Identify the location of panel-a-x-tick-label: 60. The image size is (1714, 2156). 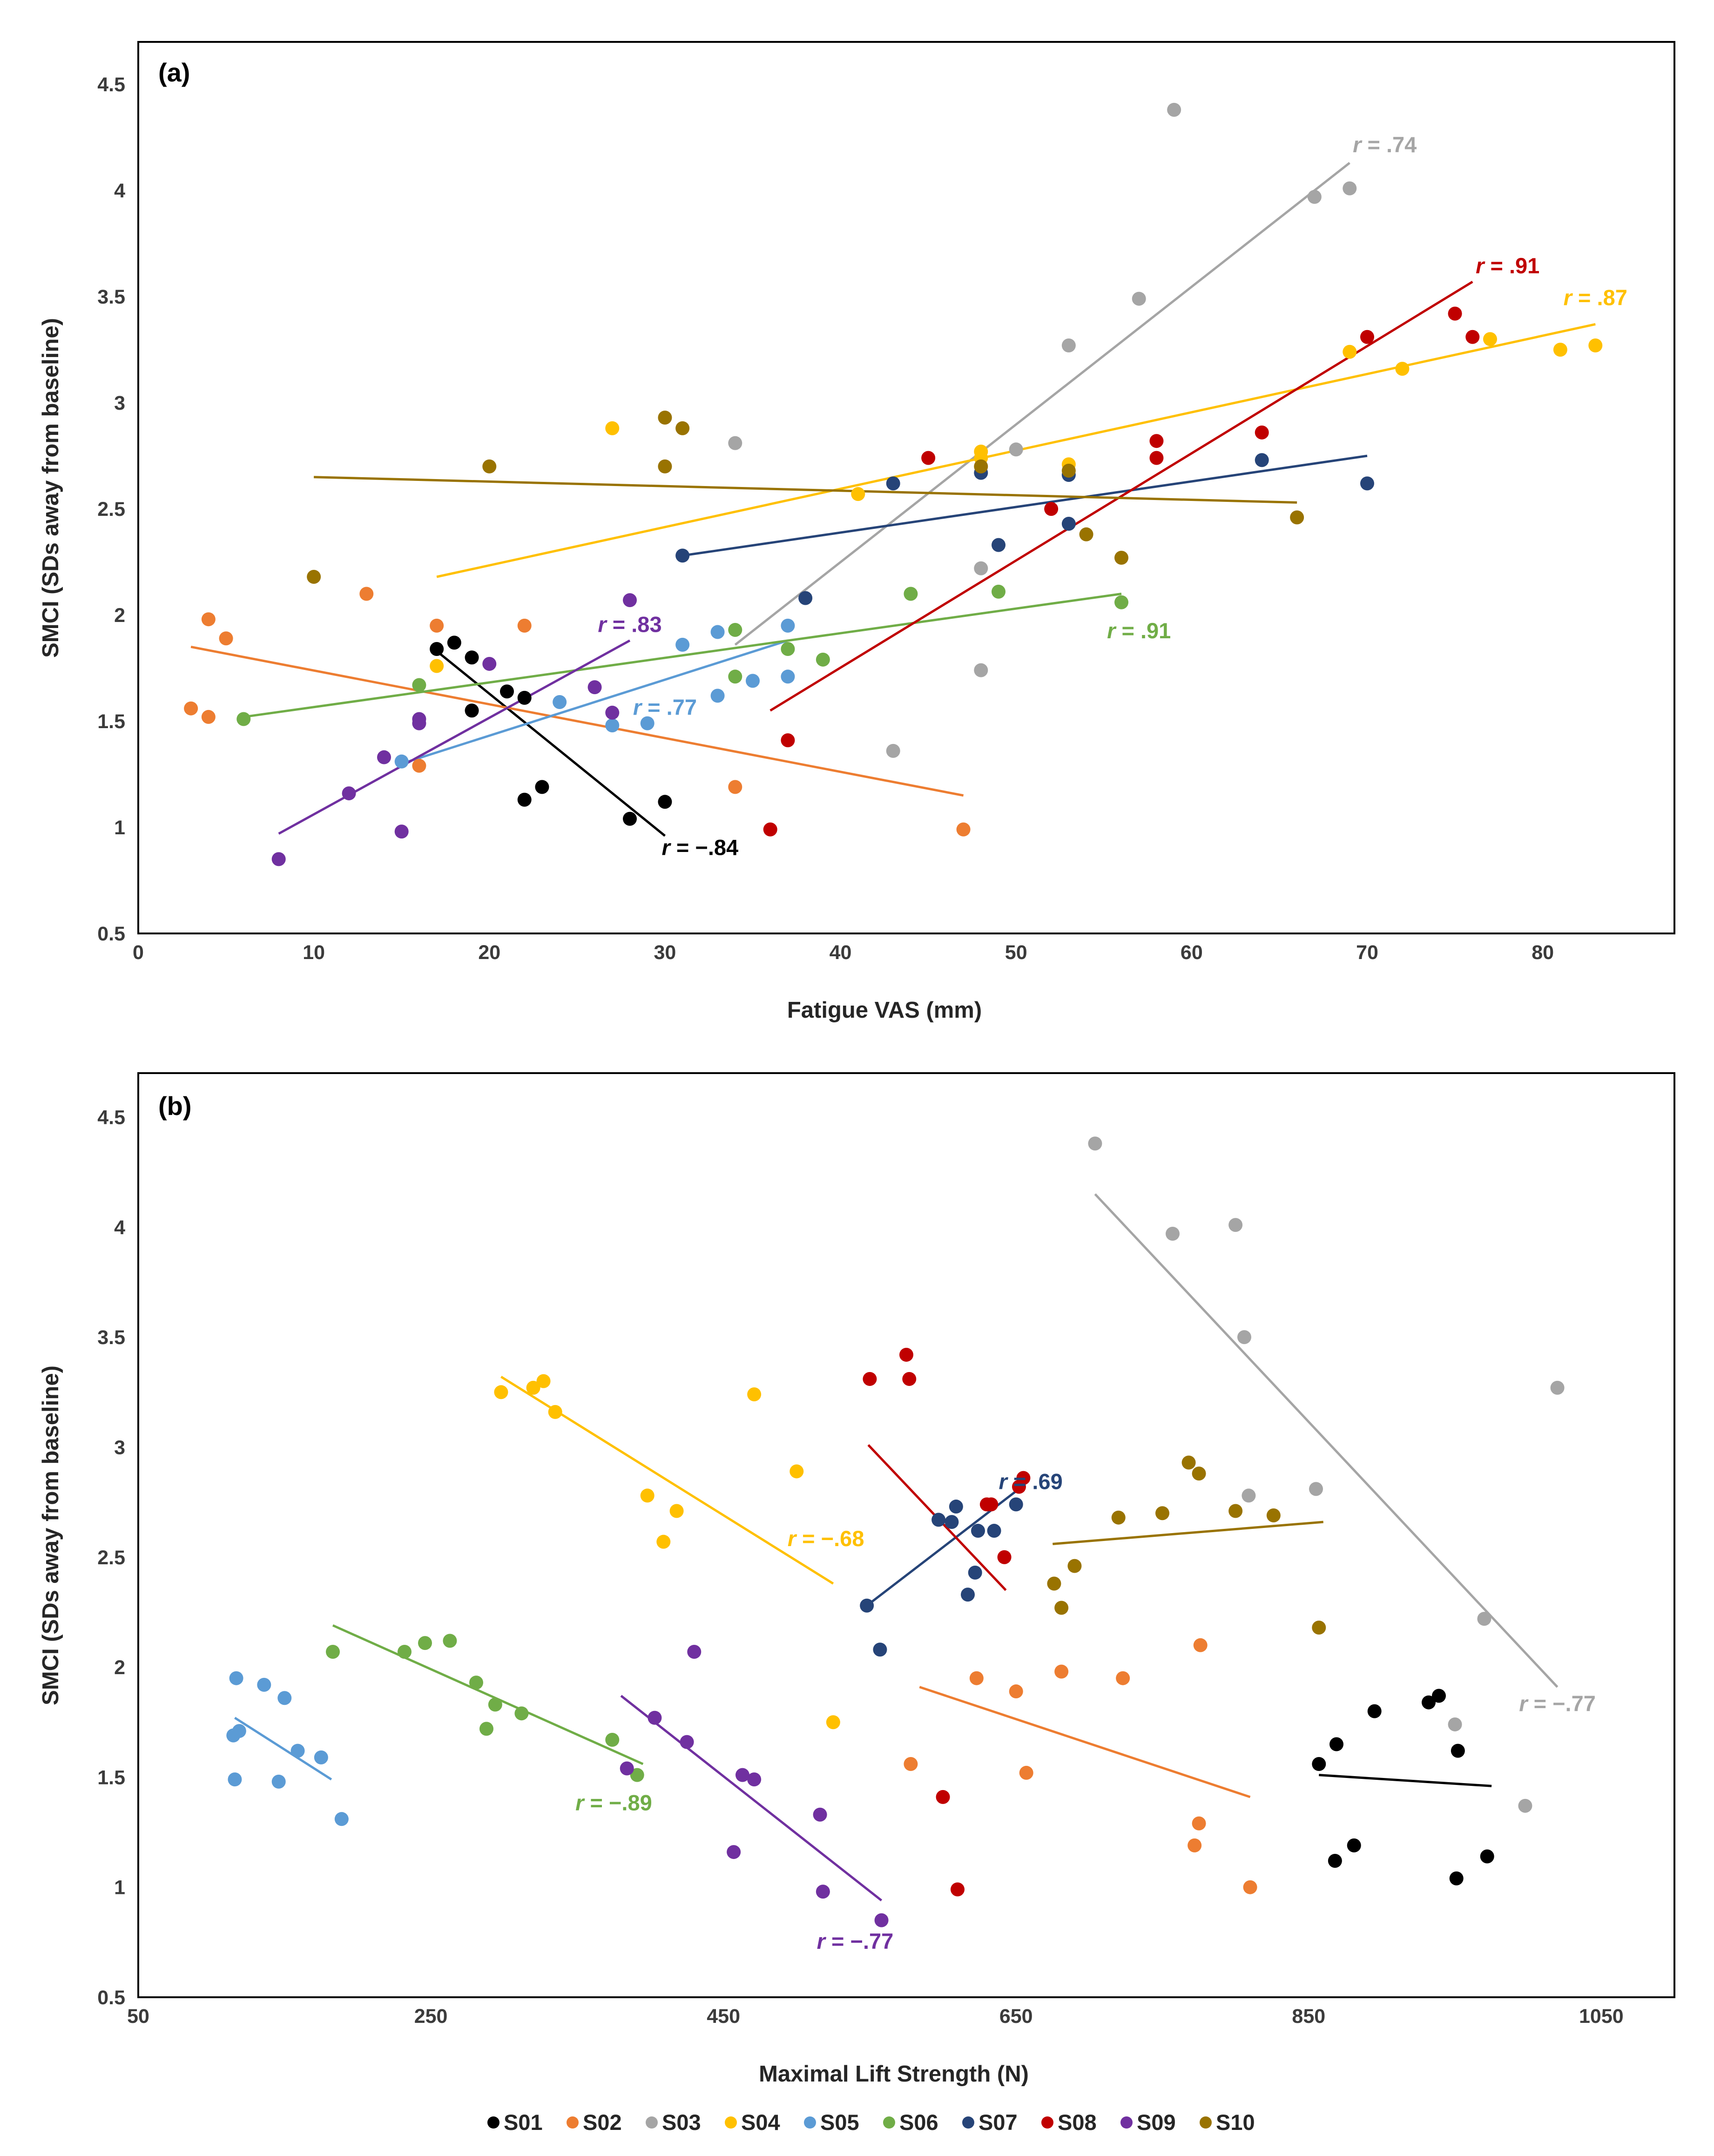
(1192, 953).